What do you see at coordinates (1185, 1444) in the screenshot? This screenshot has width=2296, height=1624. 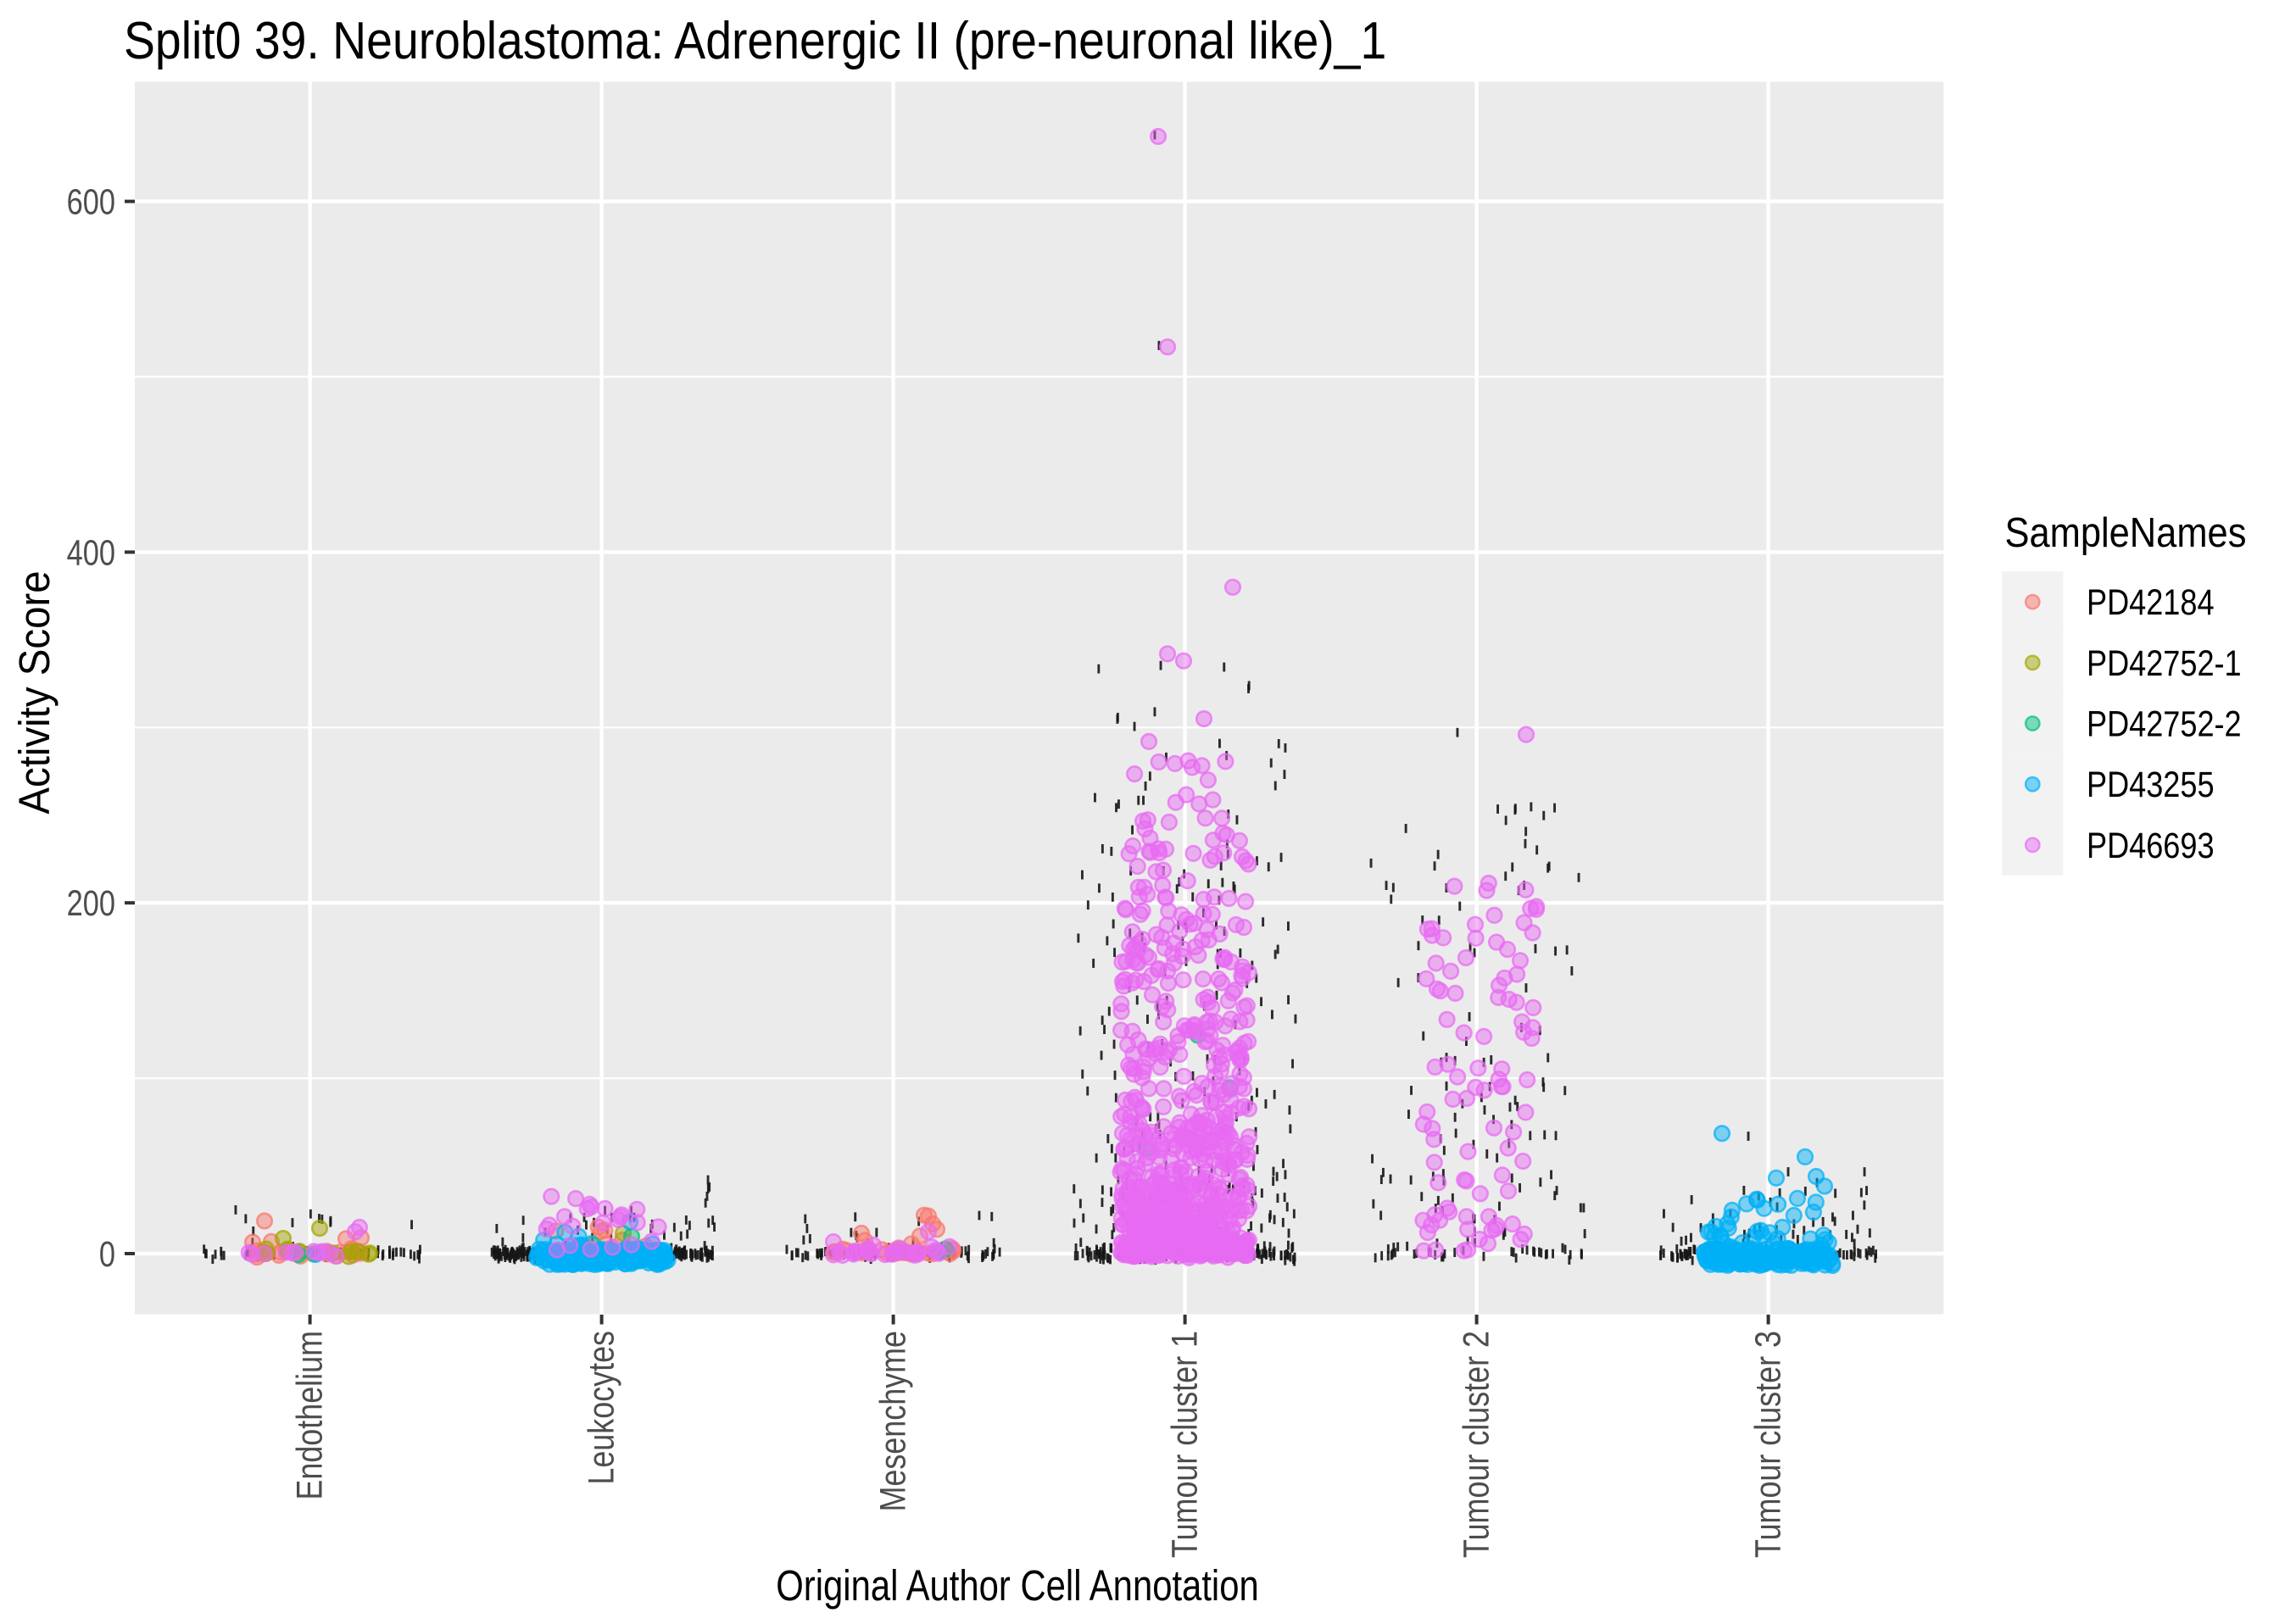 I see `svg-text: Tumour cluster 1` at bounding box center [1185, 1444].